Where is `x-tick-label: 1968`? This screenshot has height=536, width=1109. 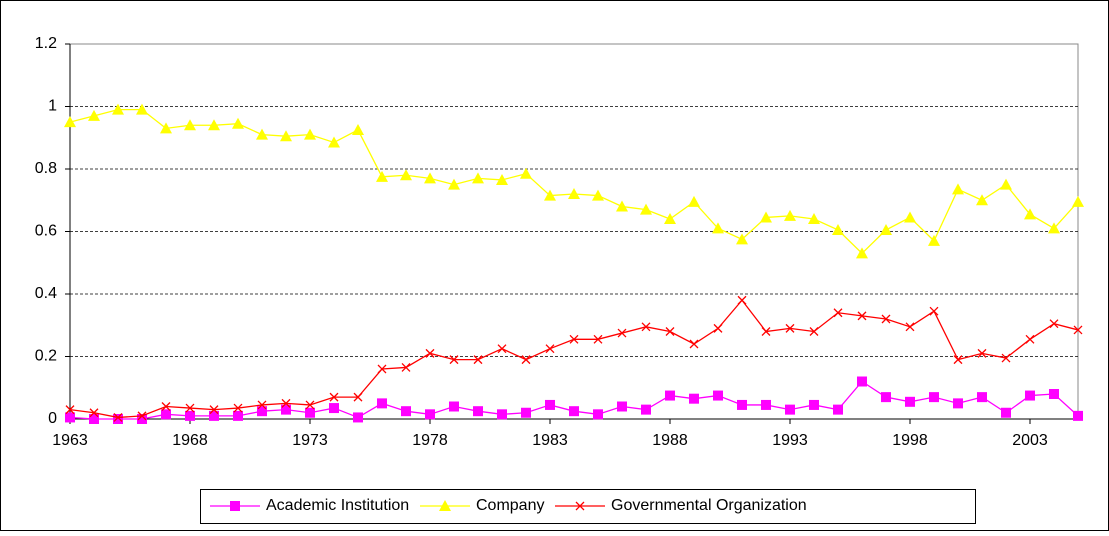
x-tick-label: 1968 is located at coordinates (190, 440).